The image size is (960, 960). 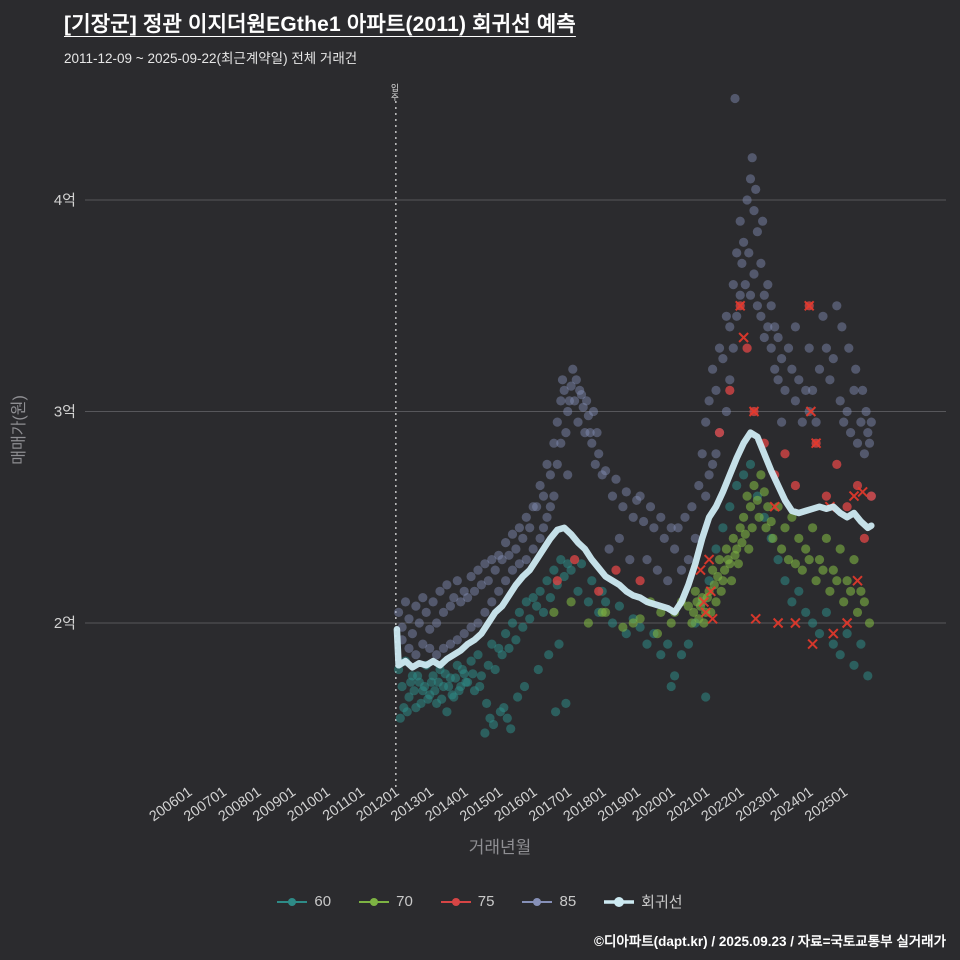 I want to click on legend-label: 85, so click(x=568, y=901).